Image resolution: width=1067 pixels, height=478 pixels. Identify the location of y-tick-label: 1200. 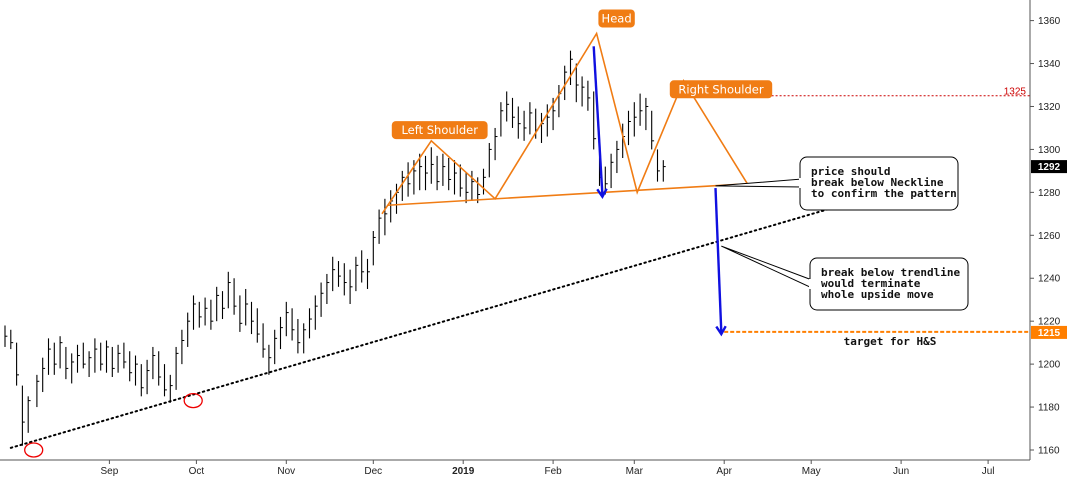
(1049, 365).